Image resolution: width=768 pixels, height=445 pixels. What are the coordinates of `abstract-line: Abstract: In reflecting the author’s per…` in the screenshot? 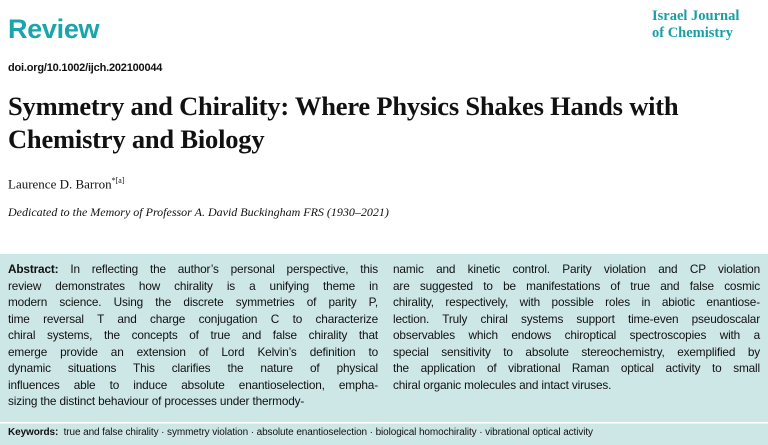 It's located at (193, 269).